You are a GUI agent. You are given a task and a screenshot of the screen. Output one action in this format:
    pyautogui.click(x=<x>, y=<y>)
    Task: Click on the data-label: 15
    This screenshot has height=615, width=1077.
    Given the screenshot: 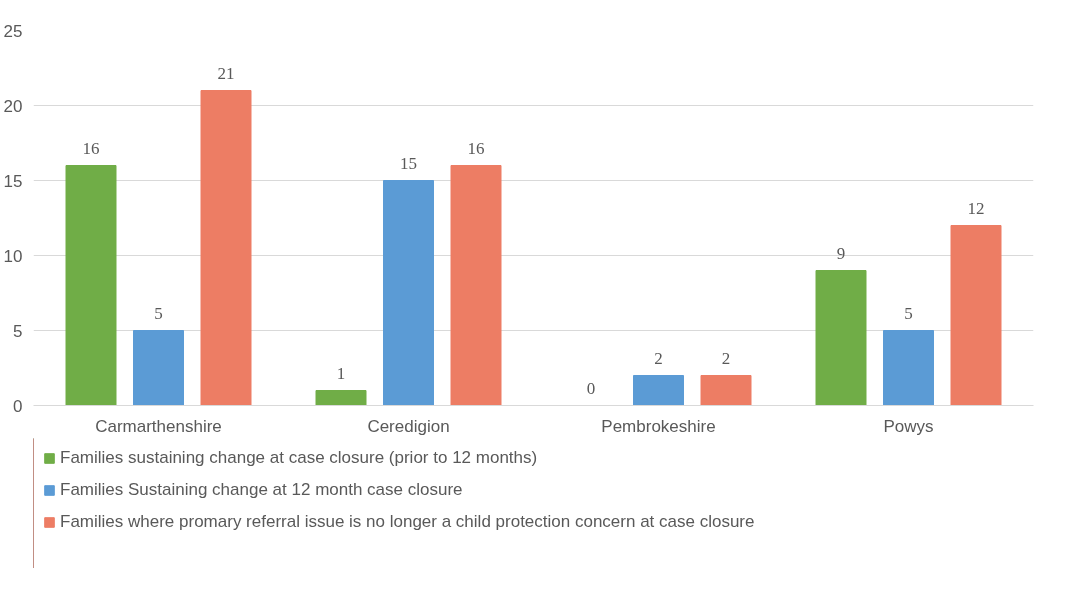 What is the action you would take?
    pyautogui.click(x=408, y=163)
    